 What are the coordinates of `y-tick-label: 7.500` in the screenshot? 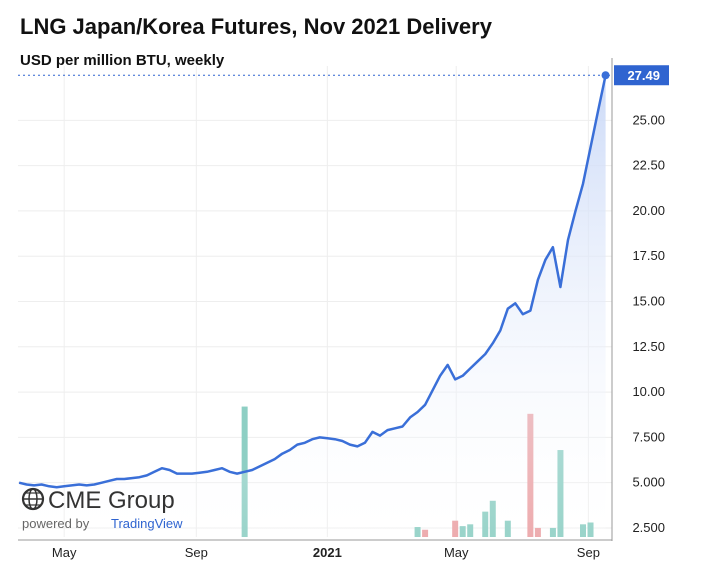 It's located at (648, 436).